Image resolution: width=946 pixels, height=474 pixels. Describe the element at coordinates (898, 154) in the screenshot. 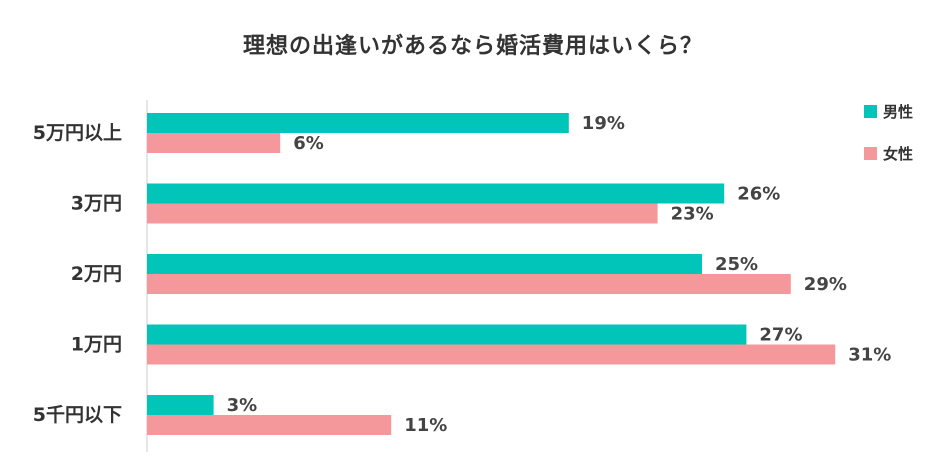

I see `legend-label: 女性` at that location.